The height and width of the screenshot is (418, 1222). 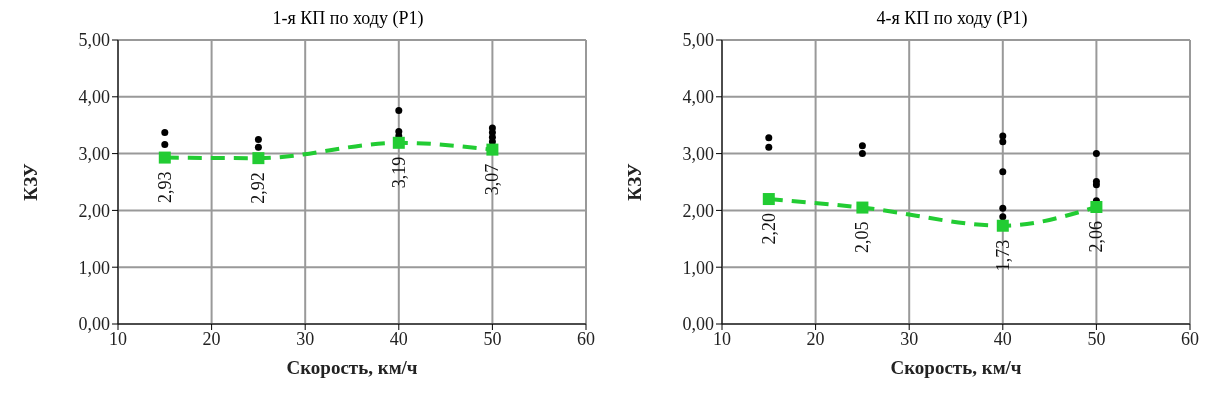 I want to click on data-label: 2,05, so click(x=862, y=237).